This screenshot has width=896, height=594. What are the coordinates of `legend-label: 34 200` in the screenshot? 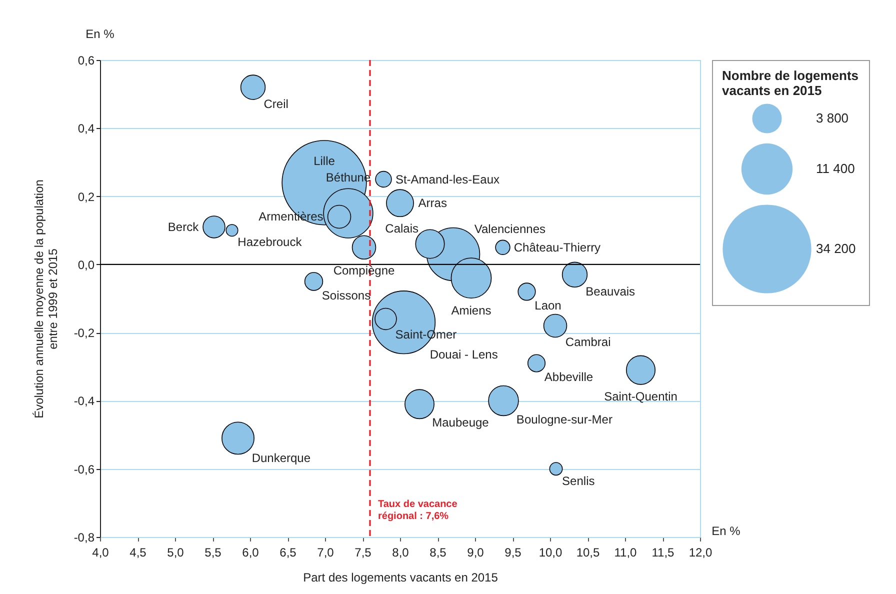 It's located at (836, 248).